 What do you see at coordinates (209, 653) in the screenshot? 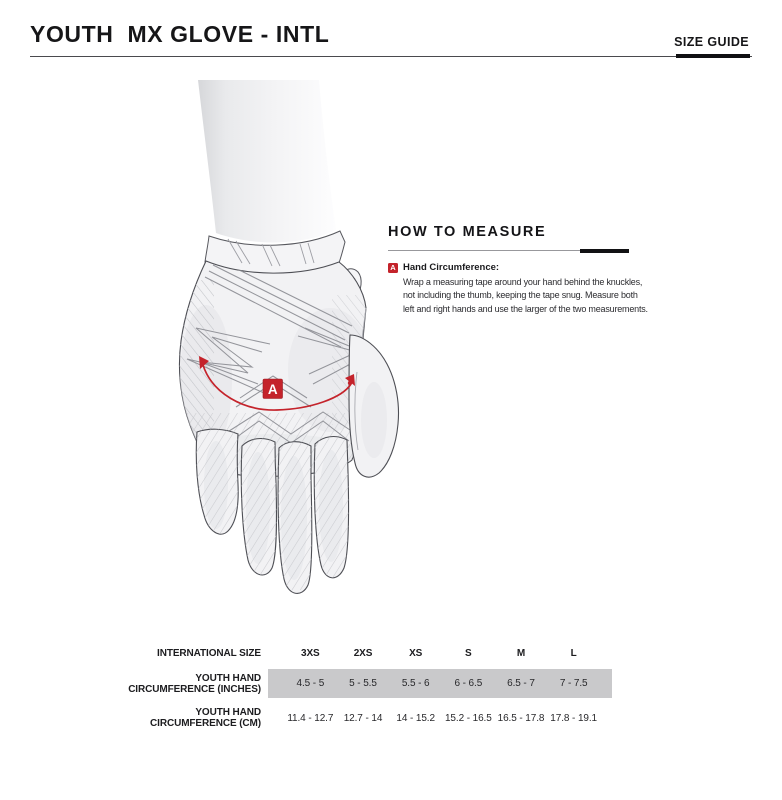
I see `row-label: INTERNATIONAL SIZE` at bounding box center [209, 653].